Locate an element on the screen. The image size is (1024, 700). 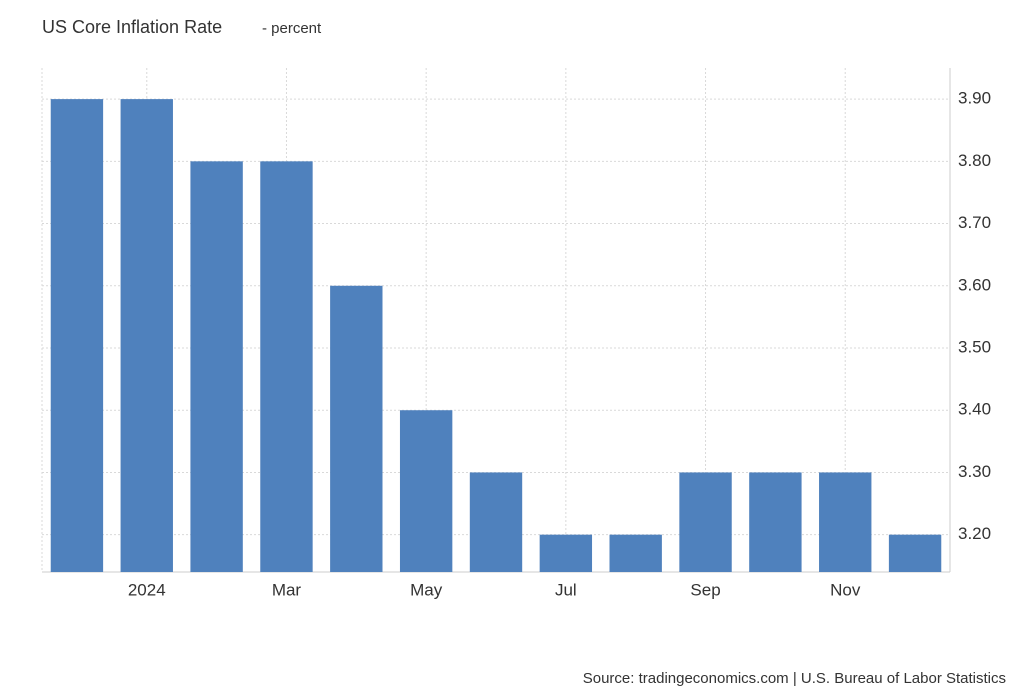
chart-title: US Core Inflation Rate is located at coordinates (132, 27).